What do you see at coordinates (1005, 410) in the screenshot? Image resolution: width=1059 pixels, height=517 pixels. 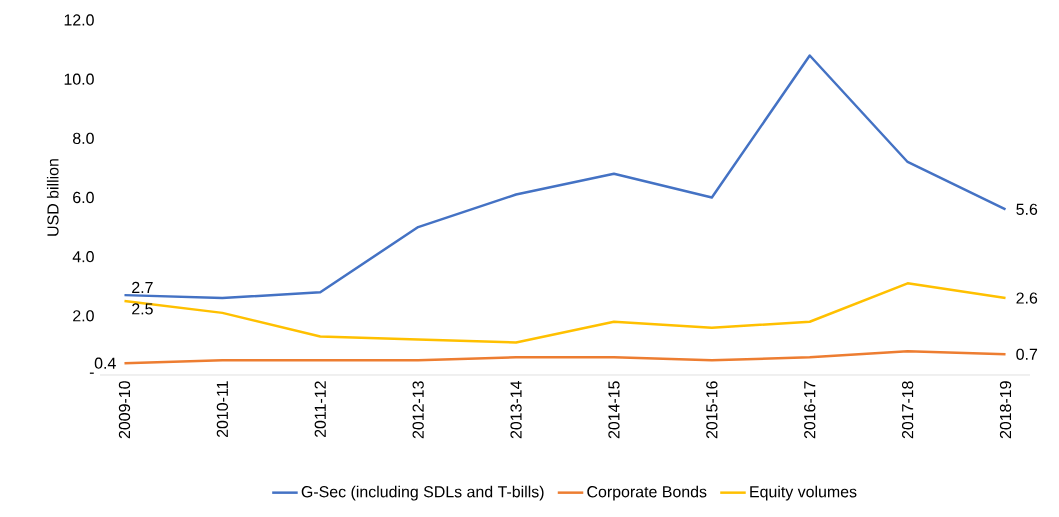 I see `x-tick-label: 2018-19` at bounding box center [1005, 410].